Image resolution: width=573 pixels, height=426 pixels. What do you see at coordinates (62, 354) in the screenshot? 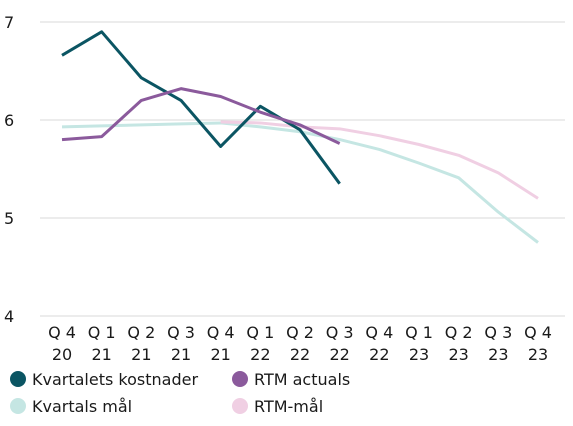
I see `x-tick-label-line: 20` at bounding box center [62, 354].